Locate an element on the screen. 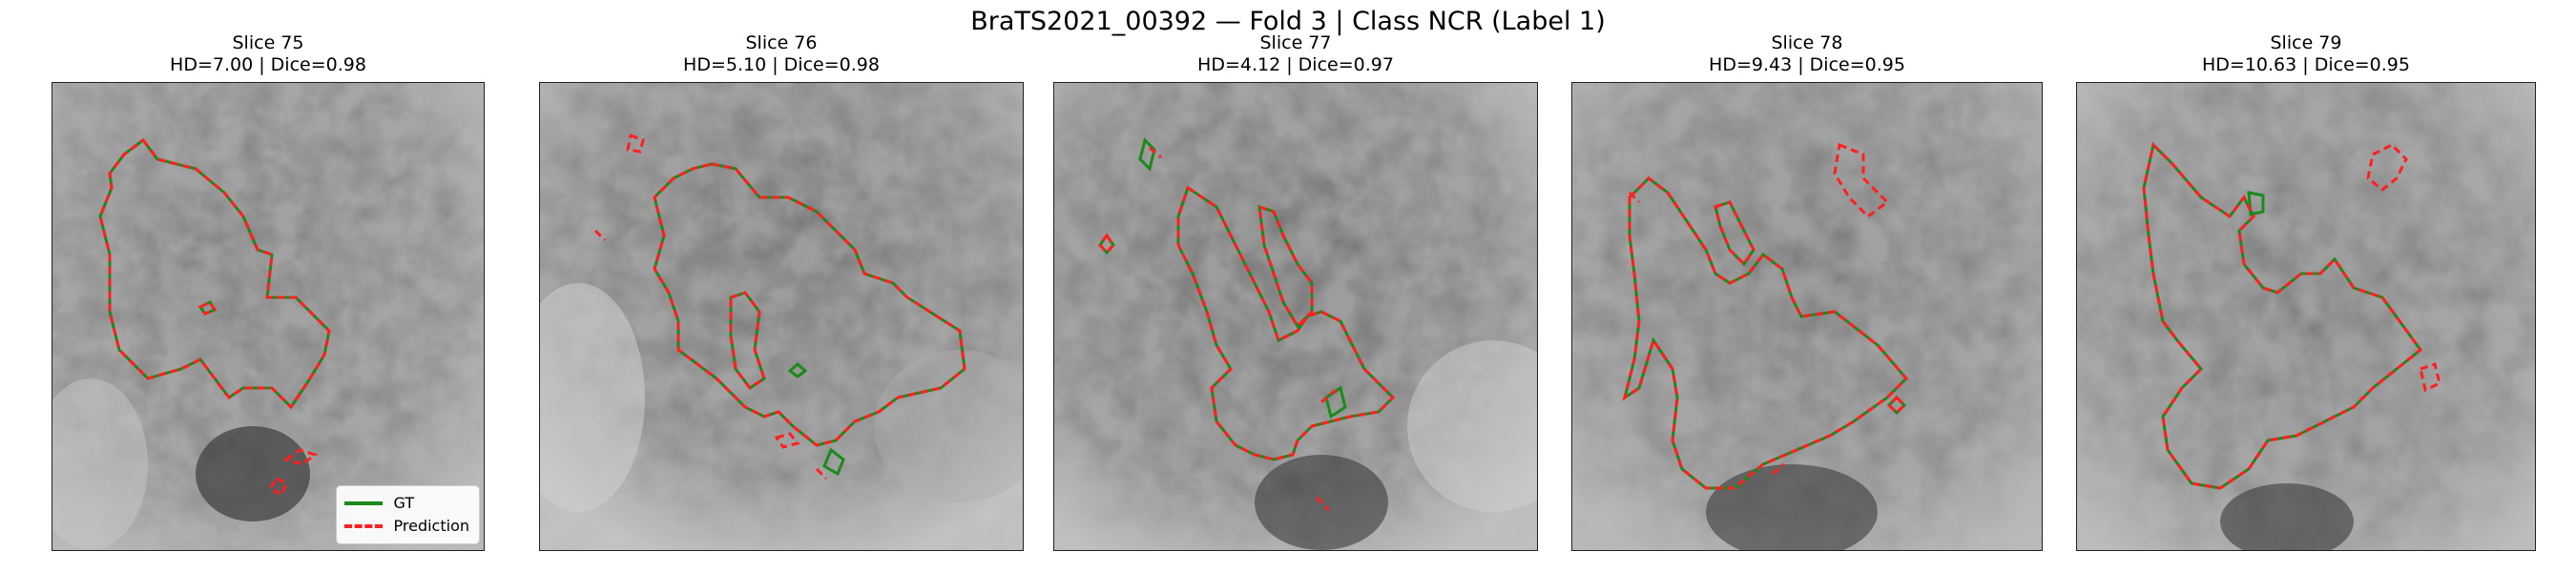  slice-metrics: HD=7.00 | Dice=0.98 is located at coordinates (268, 64).